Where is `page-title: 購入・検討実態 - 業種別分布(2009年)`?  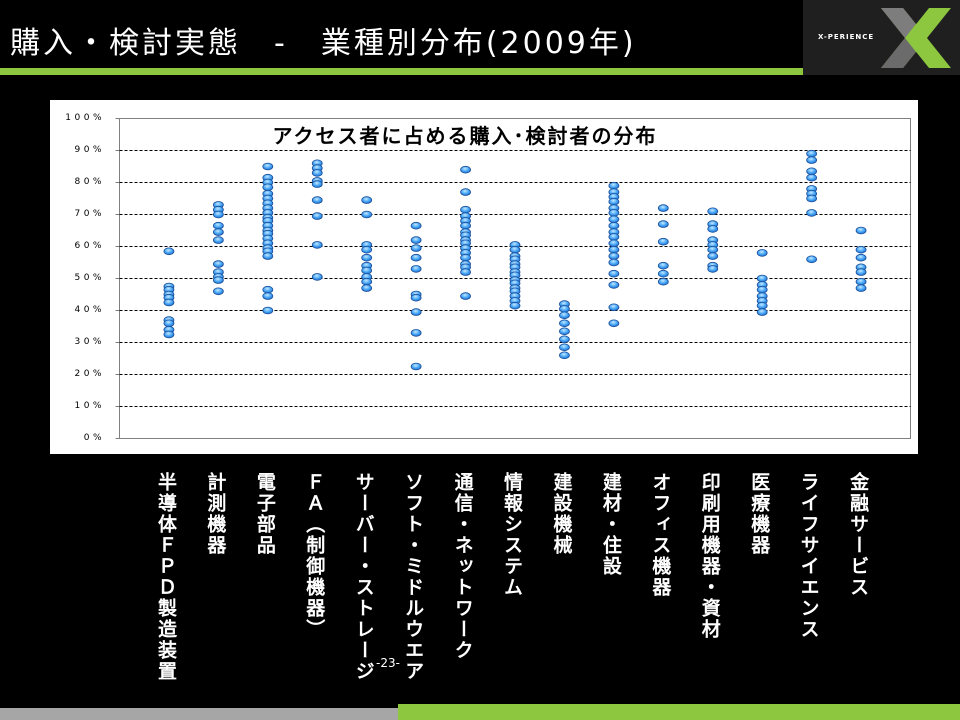 page-title: 購入・検討実態 - 業種別分布(2009年) is located at coordinates (323, 43).